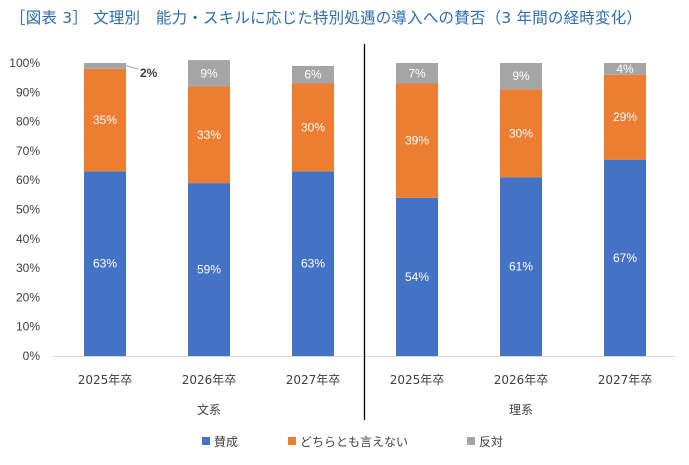 The height and width of the screenshot is (465, 689). Describe the element at coordinates (28, 122) in the screenshot. I see `y-tick-label: 80%` at that location.